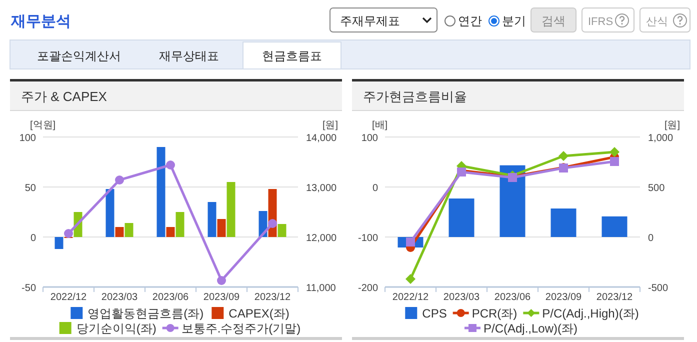 This screenshot has width=697, height=342. I want to click on legend-label: 영업활동현금흐름(좌), so click(146, 313).